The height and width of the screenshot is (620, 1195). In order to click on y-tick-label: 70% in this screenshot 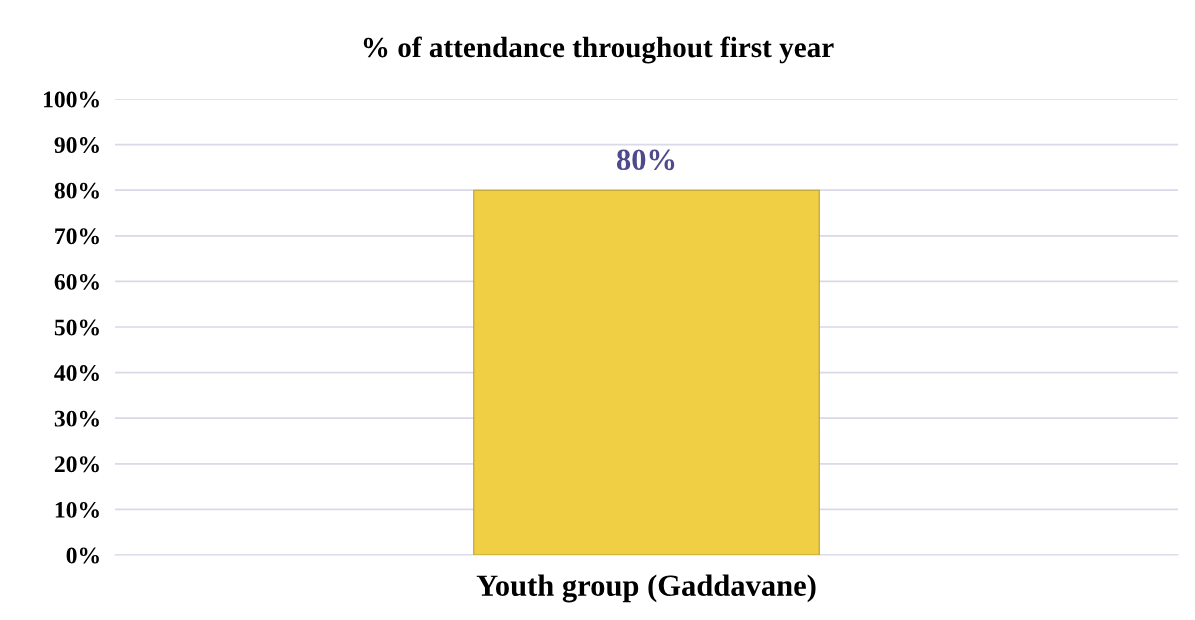, I will do `click(77, 236)`.